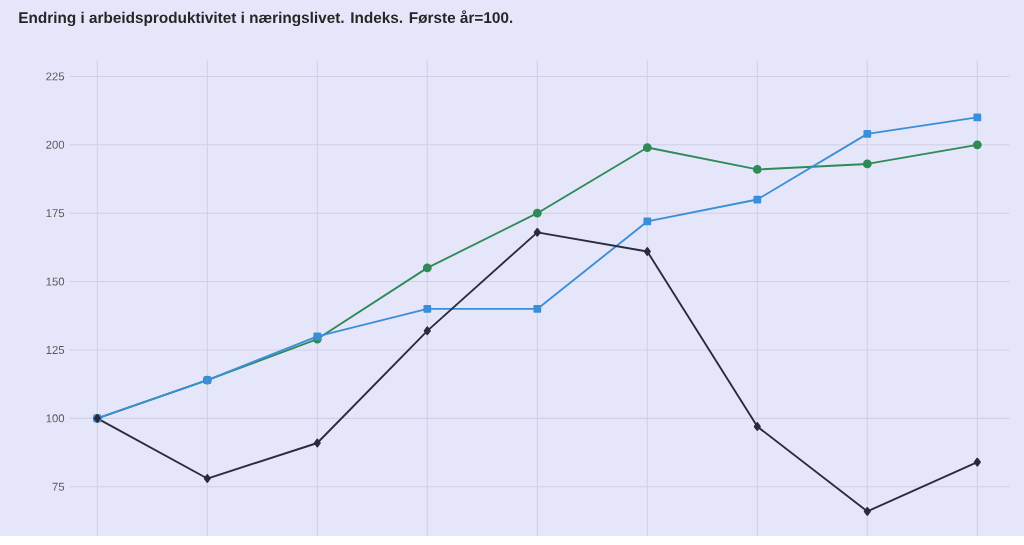 The image size is (1024, 545). What do you see at coordinates (55, 418) in the screenshot?
I see `y-tick-label: 100` at bounding box center [55, 418].